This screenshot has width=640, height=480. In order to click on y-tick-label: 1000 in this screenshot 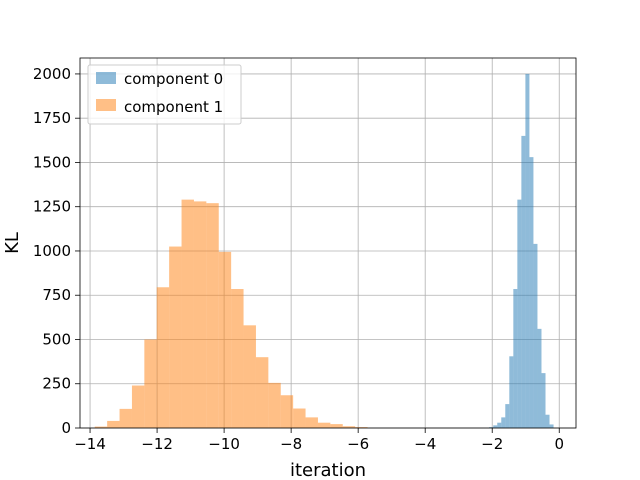, I will do `click(52, 251)`.